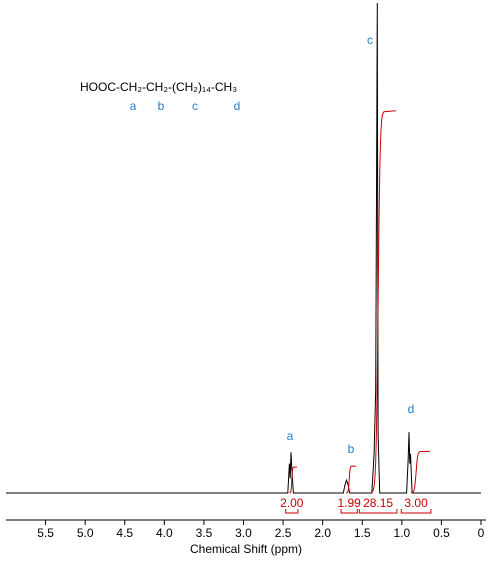  What do you see at coordinates (411, 409) in the screenshot?
I see `peak-label: d` at bounding box center [411, 409].